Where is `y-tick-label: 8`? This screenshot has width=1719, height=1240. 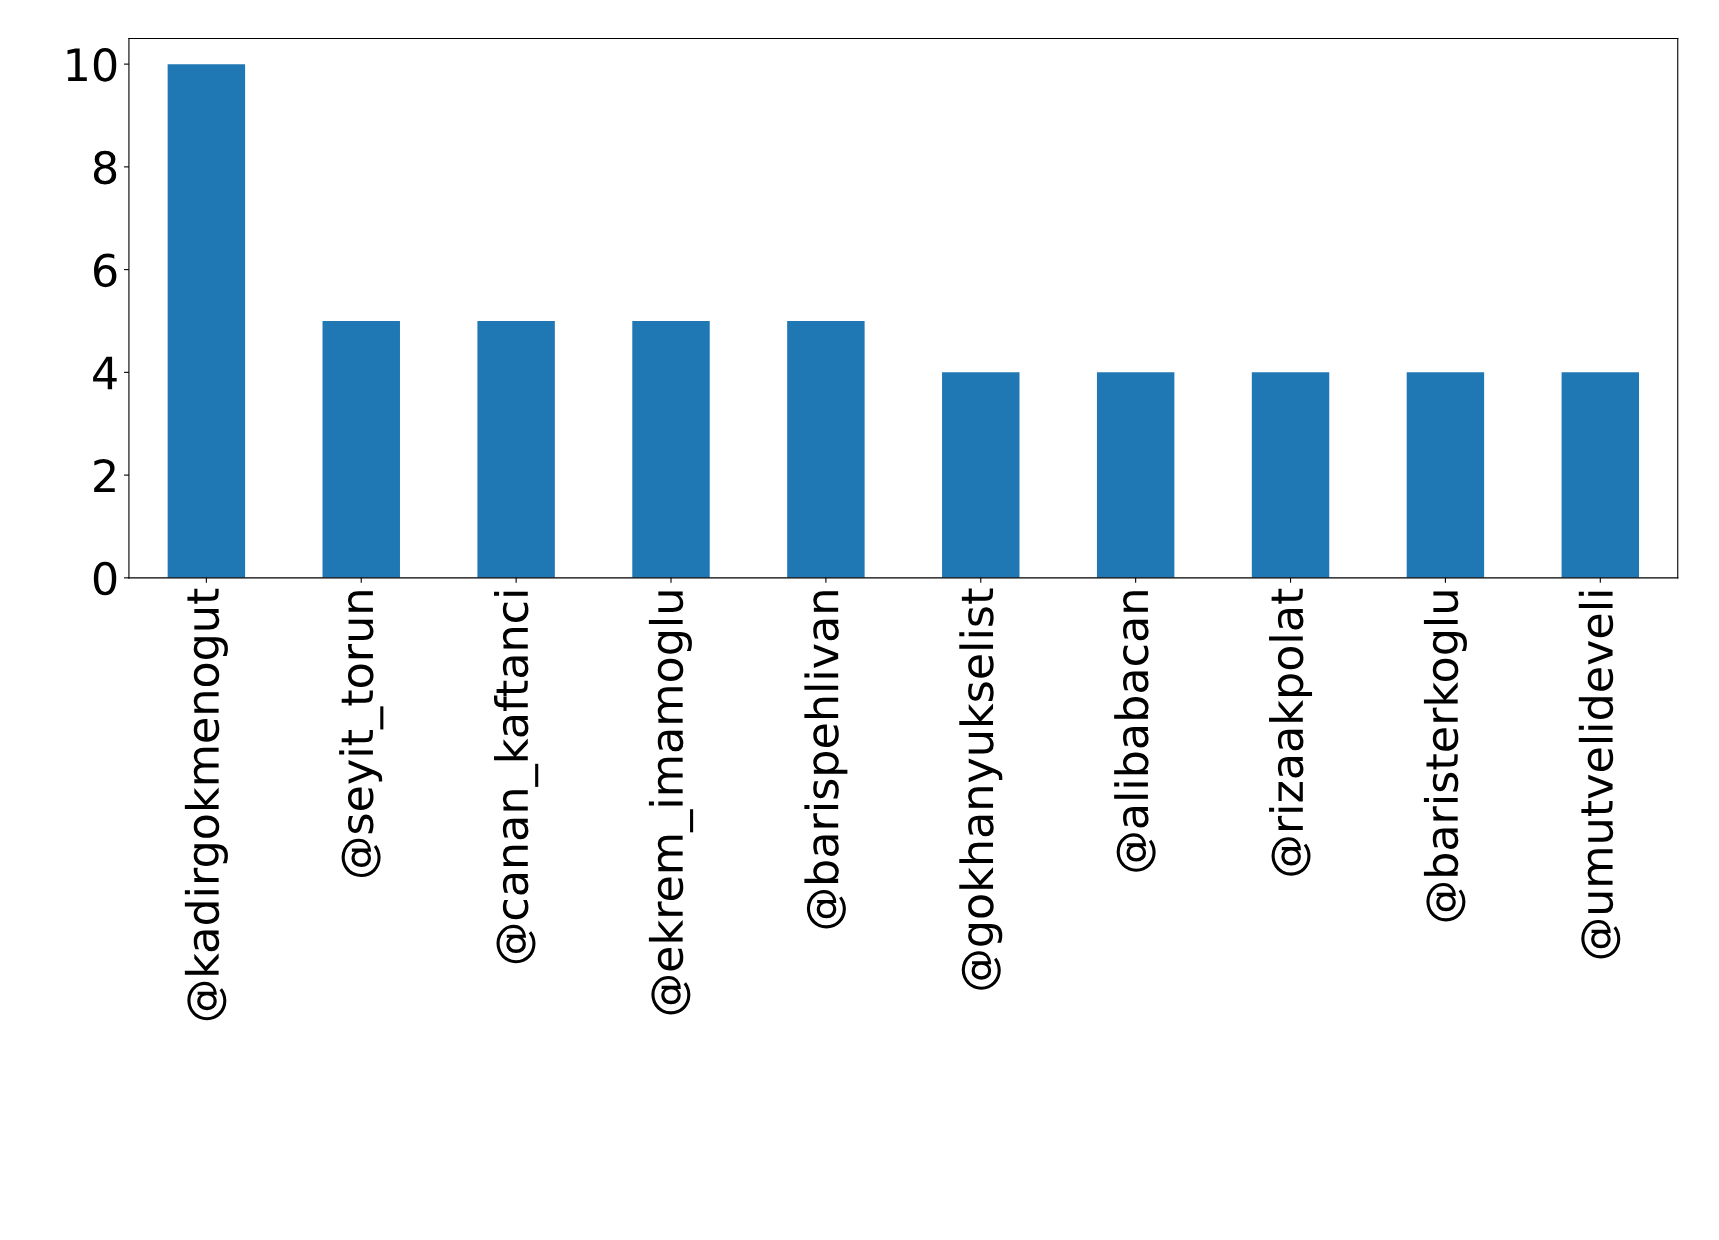
y-tick-label: 8 is located at coordinates (105, 167).